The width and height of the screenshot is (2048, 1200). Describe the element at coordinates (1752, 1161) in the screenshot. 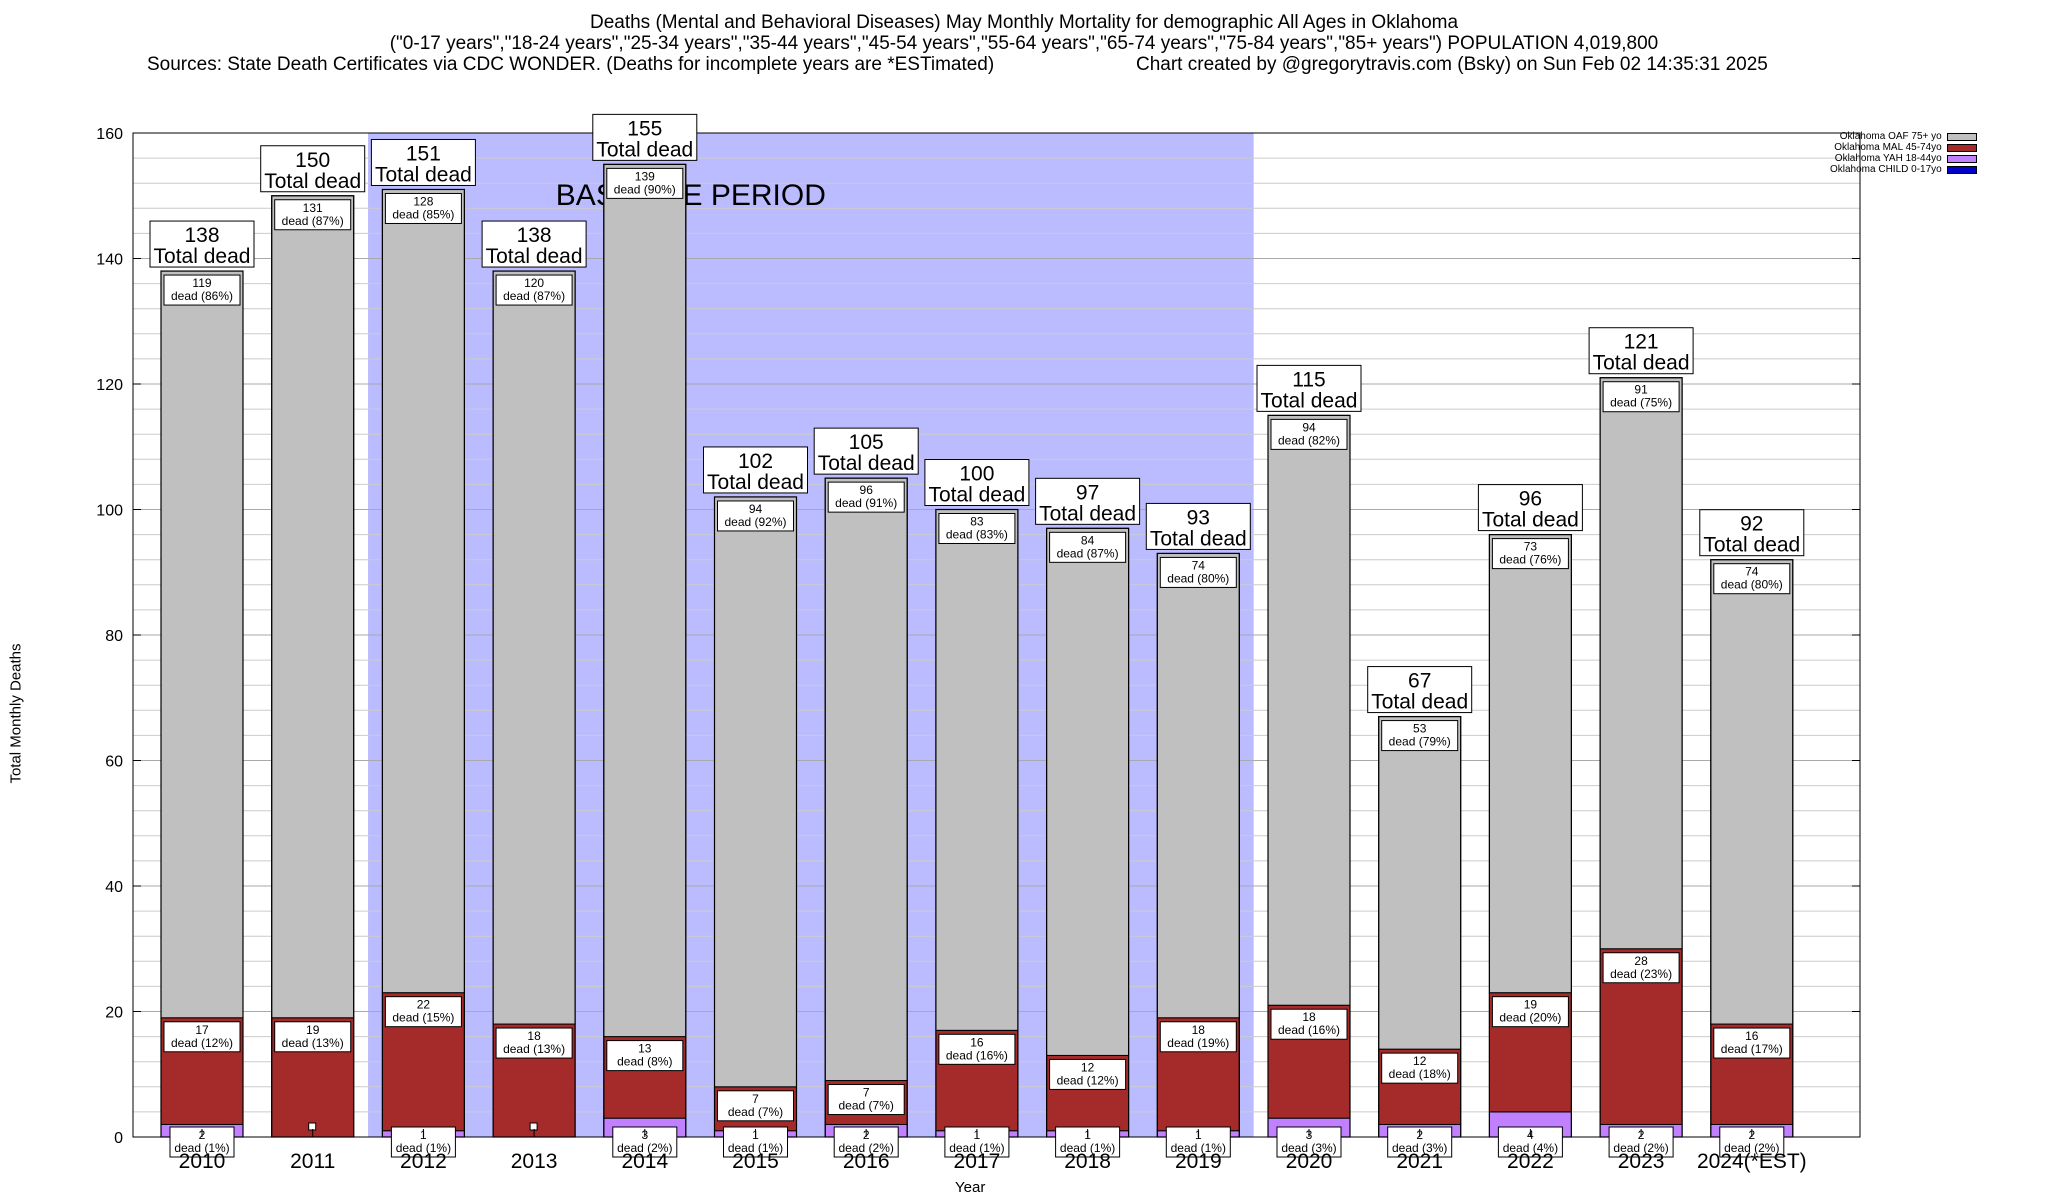

I see `x-tick-label: 2024(*EST)` at that location.